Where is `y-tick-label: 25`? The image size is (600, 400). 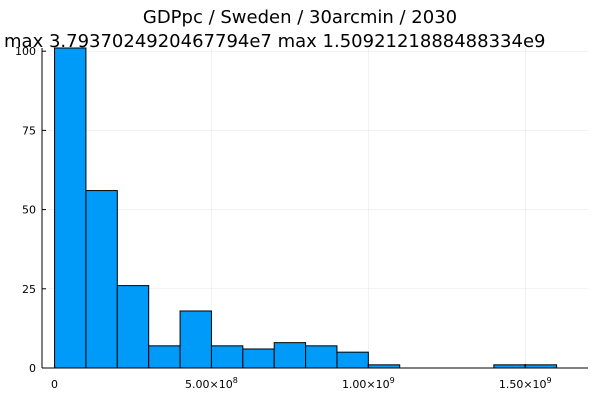
y-tick-label: 25 is located at coordinates (29, 289).